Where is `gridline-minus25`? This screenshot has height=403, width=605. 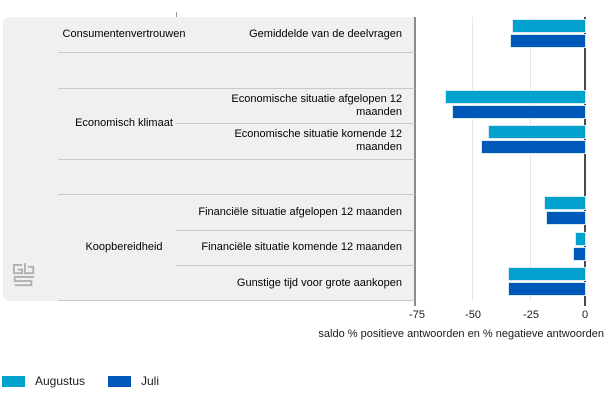 gridline-minus25 is located at coordinates (530, 159).